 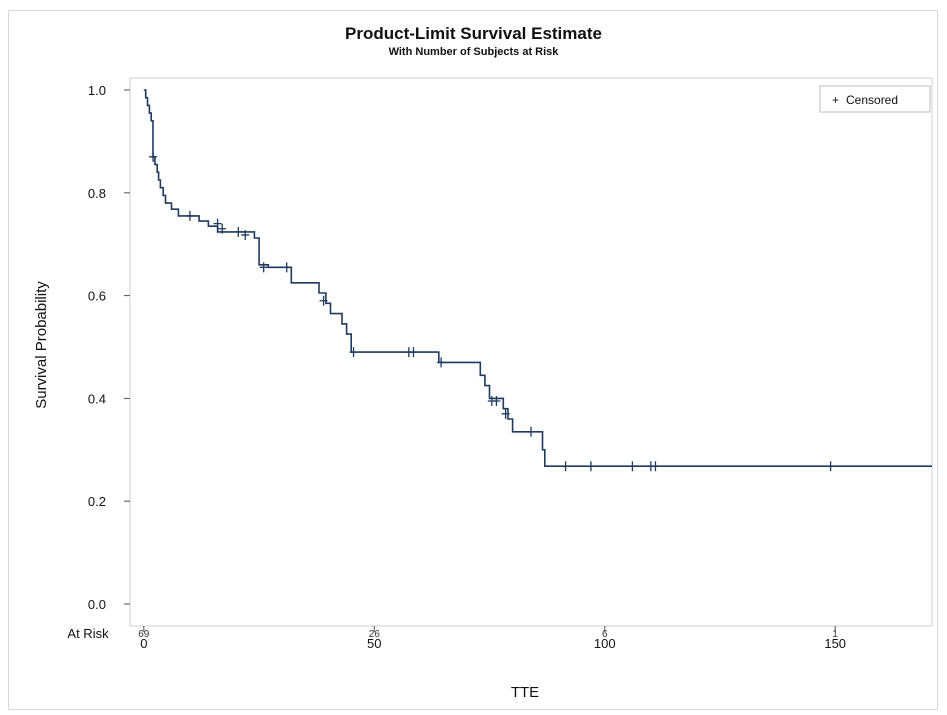 What do you see at coordinates (144, 634) in the screenshot?
I see `at-risk-count: 69` at bounding box center [144, 634].